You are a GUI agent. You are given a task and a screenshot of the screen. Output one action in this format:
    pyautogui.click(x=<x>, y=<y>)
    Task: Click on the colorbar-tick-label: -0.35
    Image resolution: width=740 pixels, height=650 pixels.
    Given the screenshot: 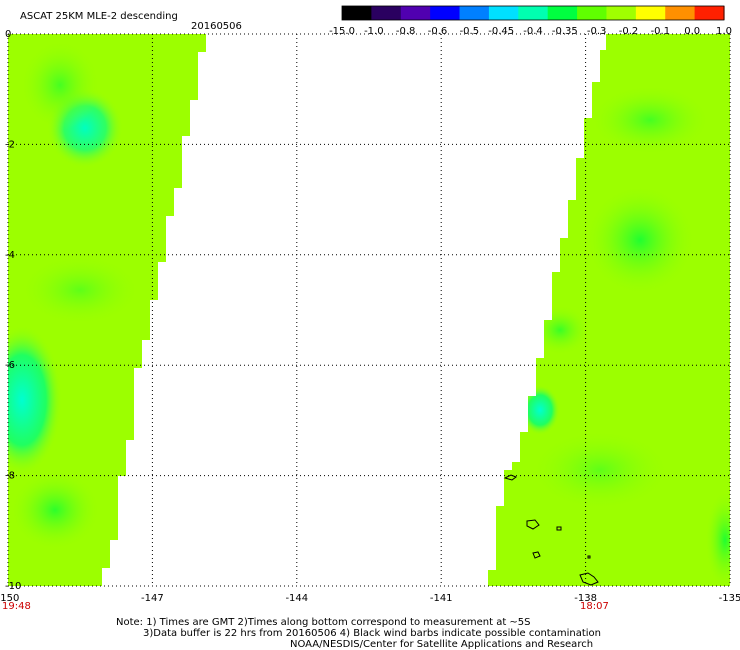 What is the action you would take?
    pyautogui.click(x=565, y=31)
    